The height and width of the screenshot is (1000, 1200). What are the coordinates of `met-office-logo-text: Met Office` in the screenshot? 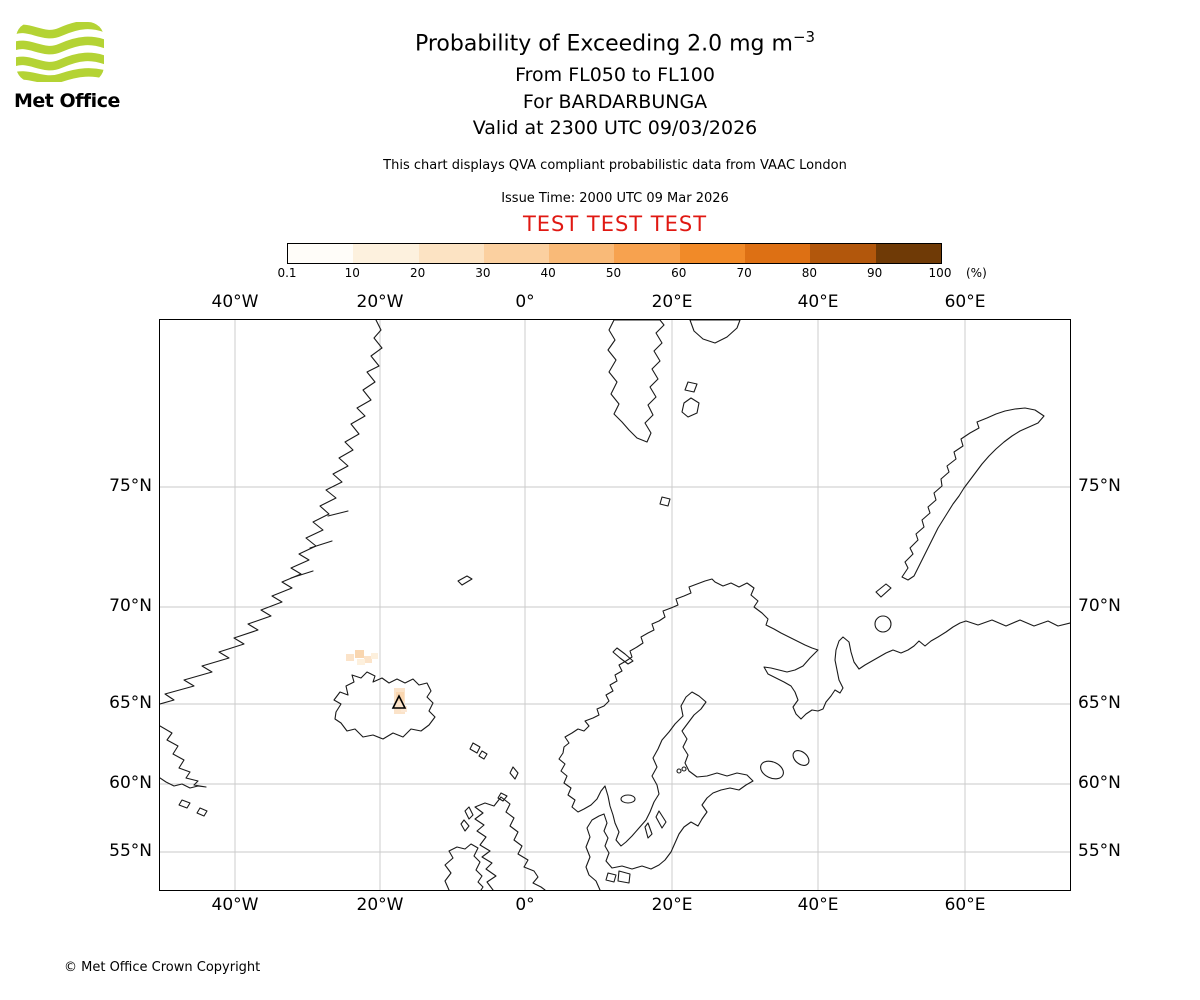 It's located at (67, 101).